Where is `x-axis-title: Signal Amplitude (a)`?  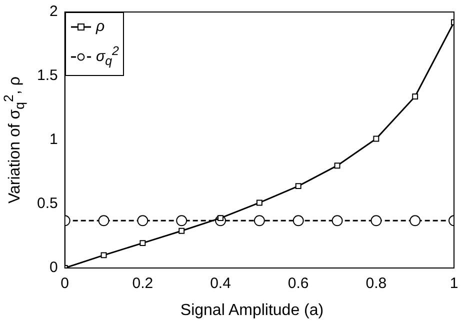 x-axis-title: Signal Amplitude (a) is located at coordinates (252, 311).